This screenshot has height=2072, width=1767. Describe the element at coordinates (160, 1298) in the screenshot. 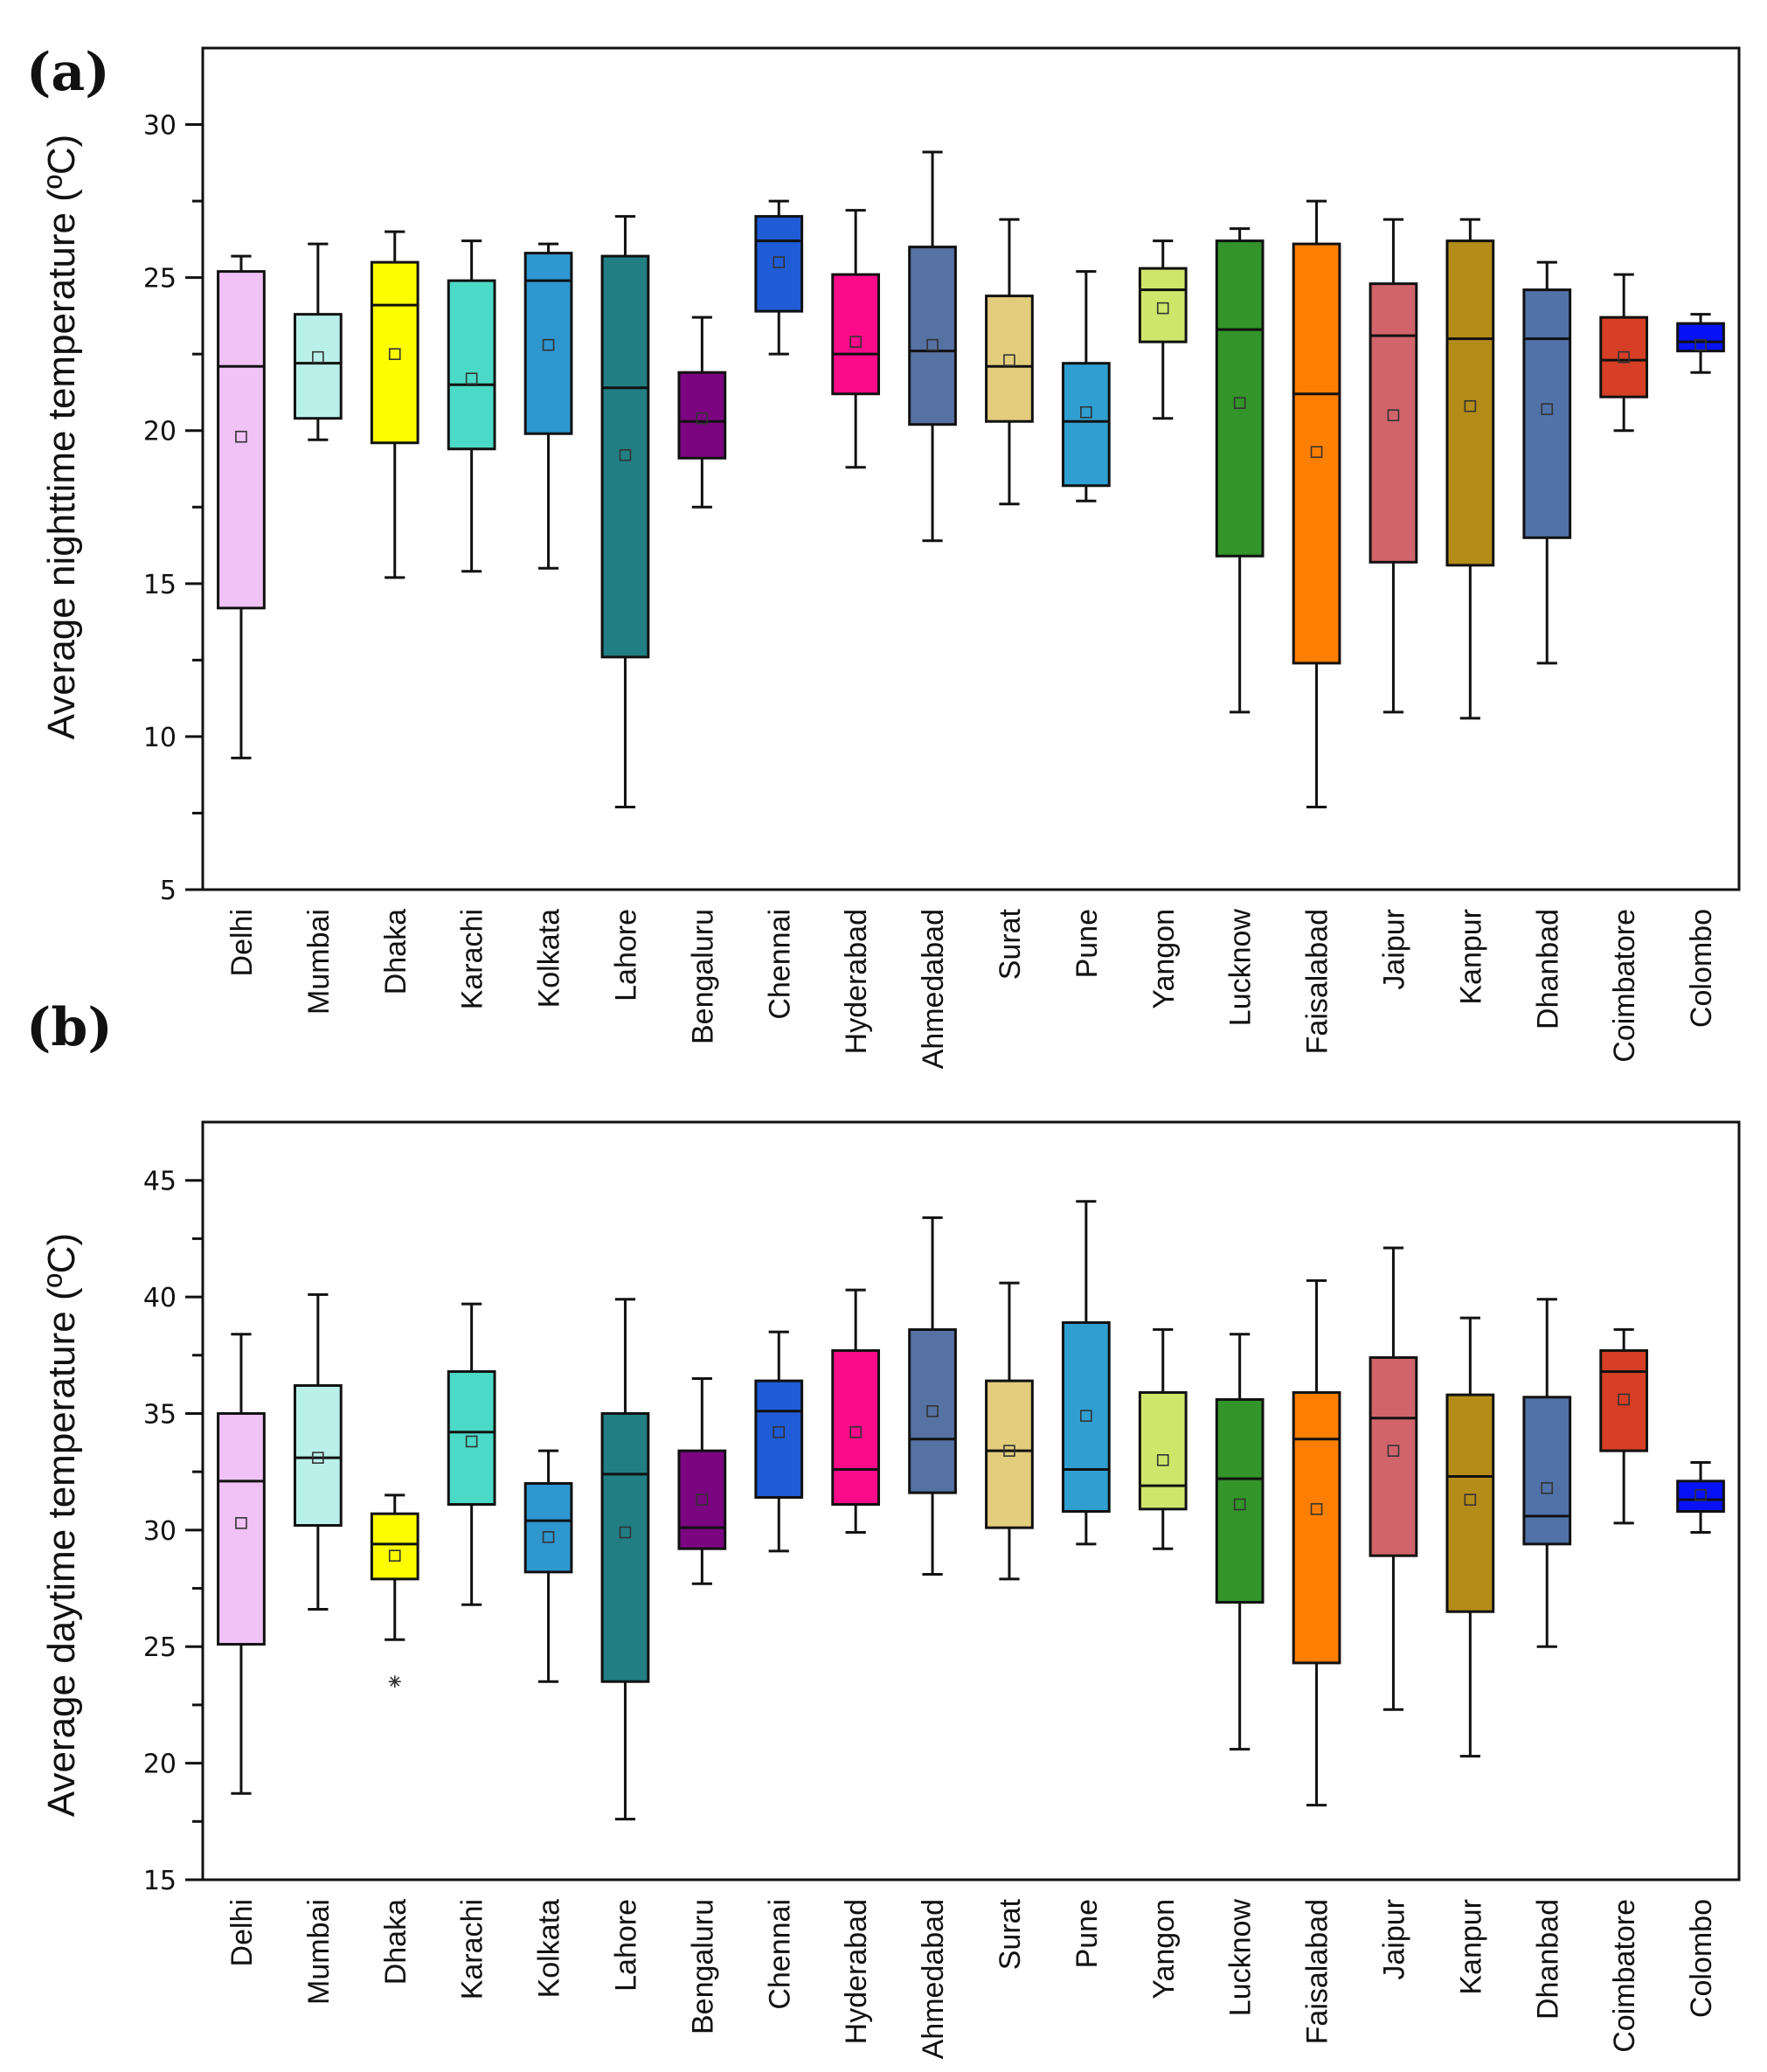

I see `y-tick-label: 40` at that location.